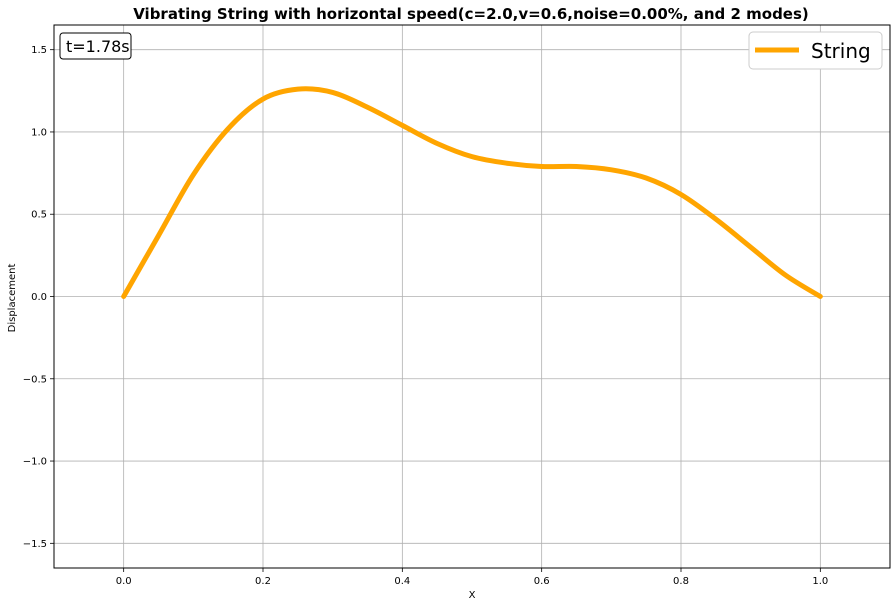 This screenshot has height=606, width=896. I want to click on x-axis-label: X, so click(472, 595).